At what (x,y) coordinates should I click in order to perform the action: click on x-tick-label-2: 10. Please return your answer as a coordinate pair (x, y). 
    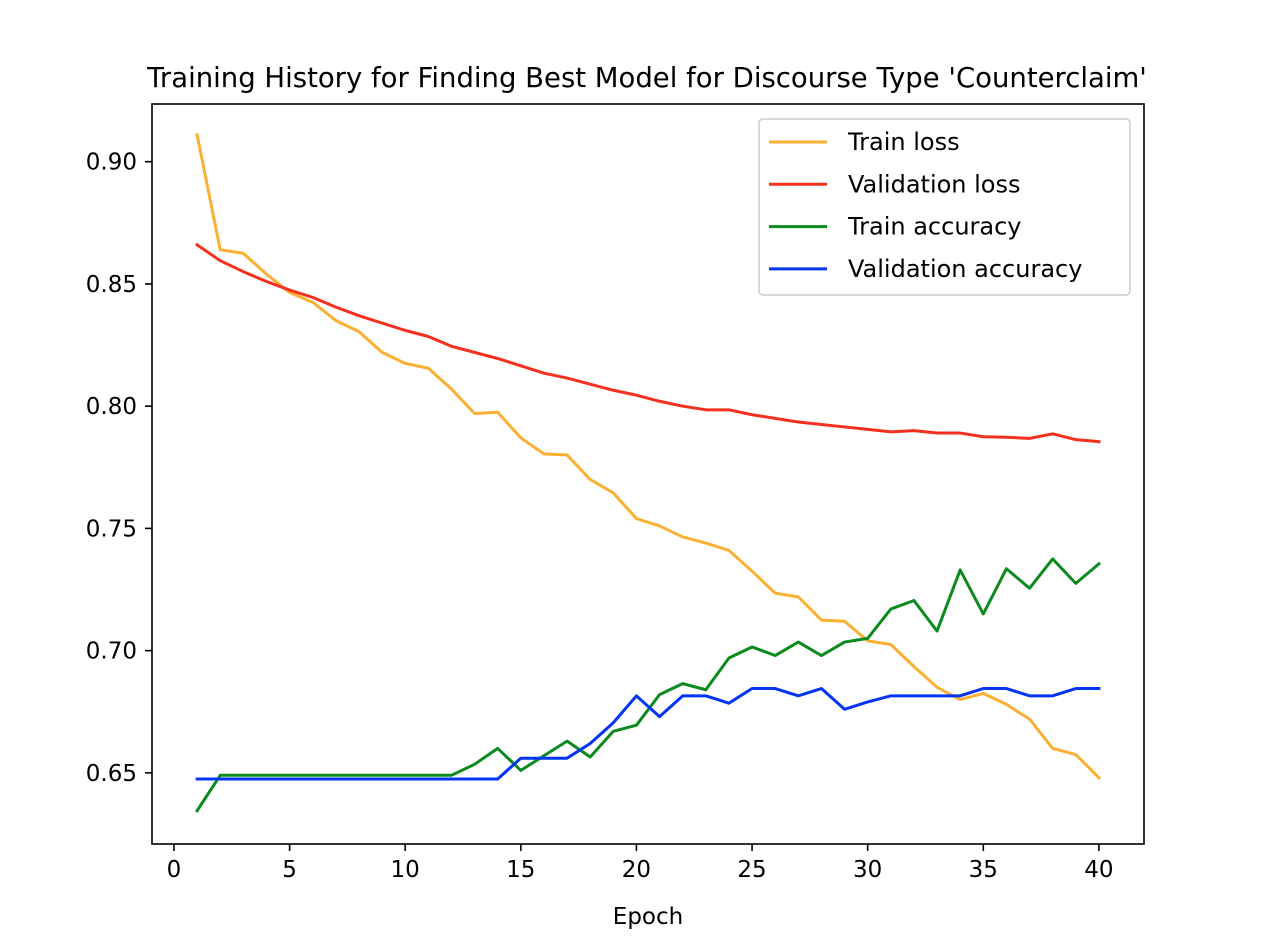
    Looking at the image, I should click on (405, 870).